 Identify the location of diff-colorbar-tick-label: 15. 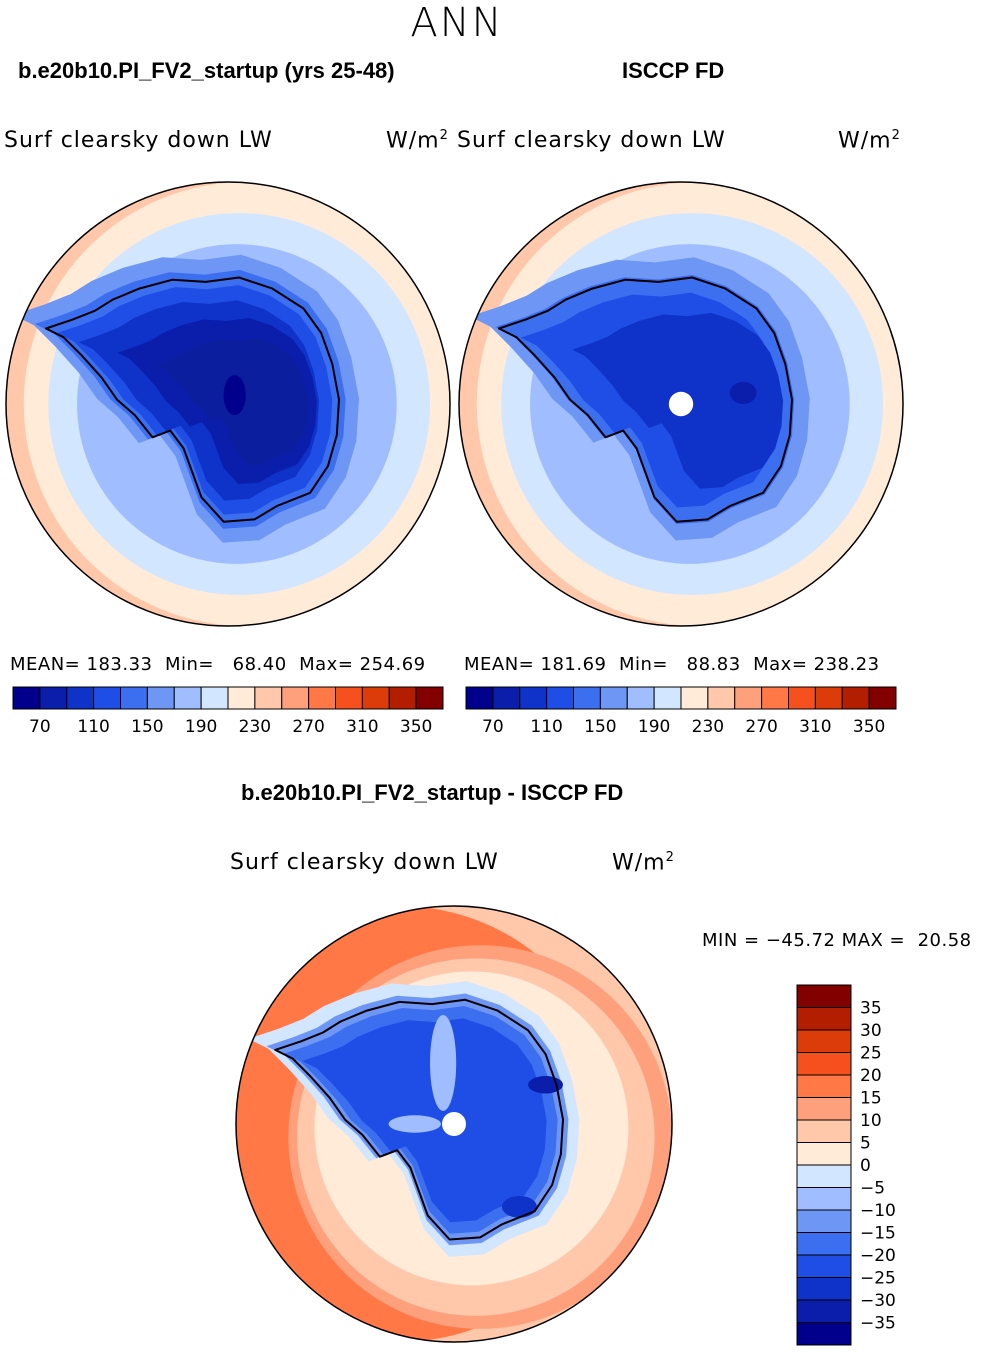
(871, 1099).